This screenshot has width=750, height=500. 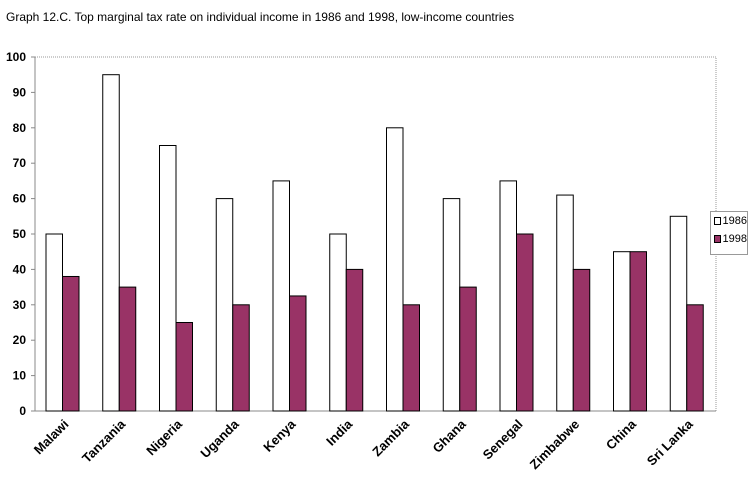 I want to click on x-tick-label: Tanzania, so click(x=104, y=441).